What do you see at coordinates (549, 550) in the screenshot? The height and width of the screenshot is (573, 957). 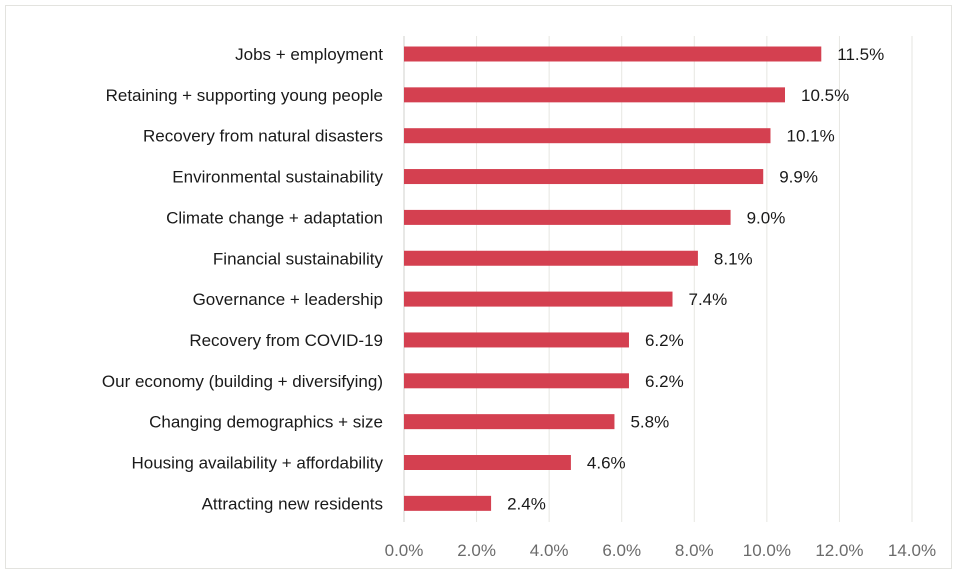 I see `x-tick-label: 4.0%` at bounding box center [549, 550].